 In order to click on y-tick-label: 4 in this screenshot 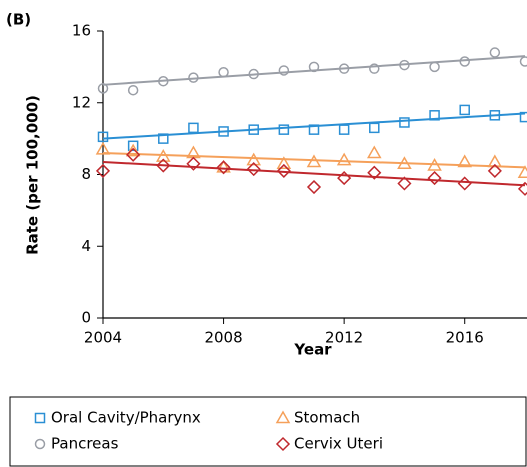, I will do `click(86, 246)`.